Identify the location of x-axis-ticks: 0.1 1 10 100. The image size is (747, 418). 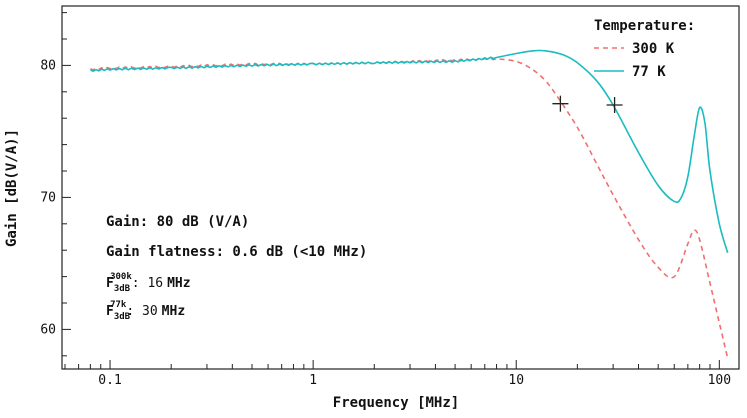
(397, 374).